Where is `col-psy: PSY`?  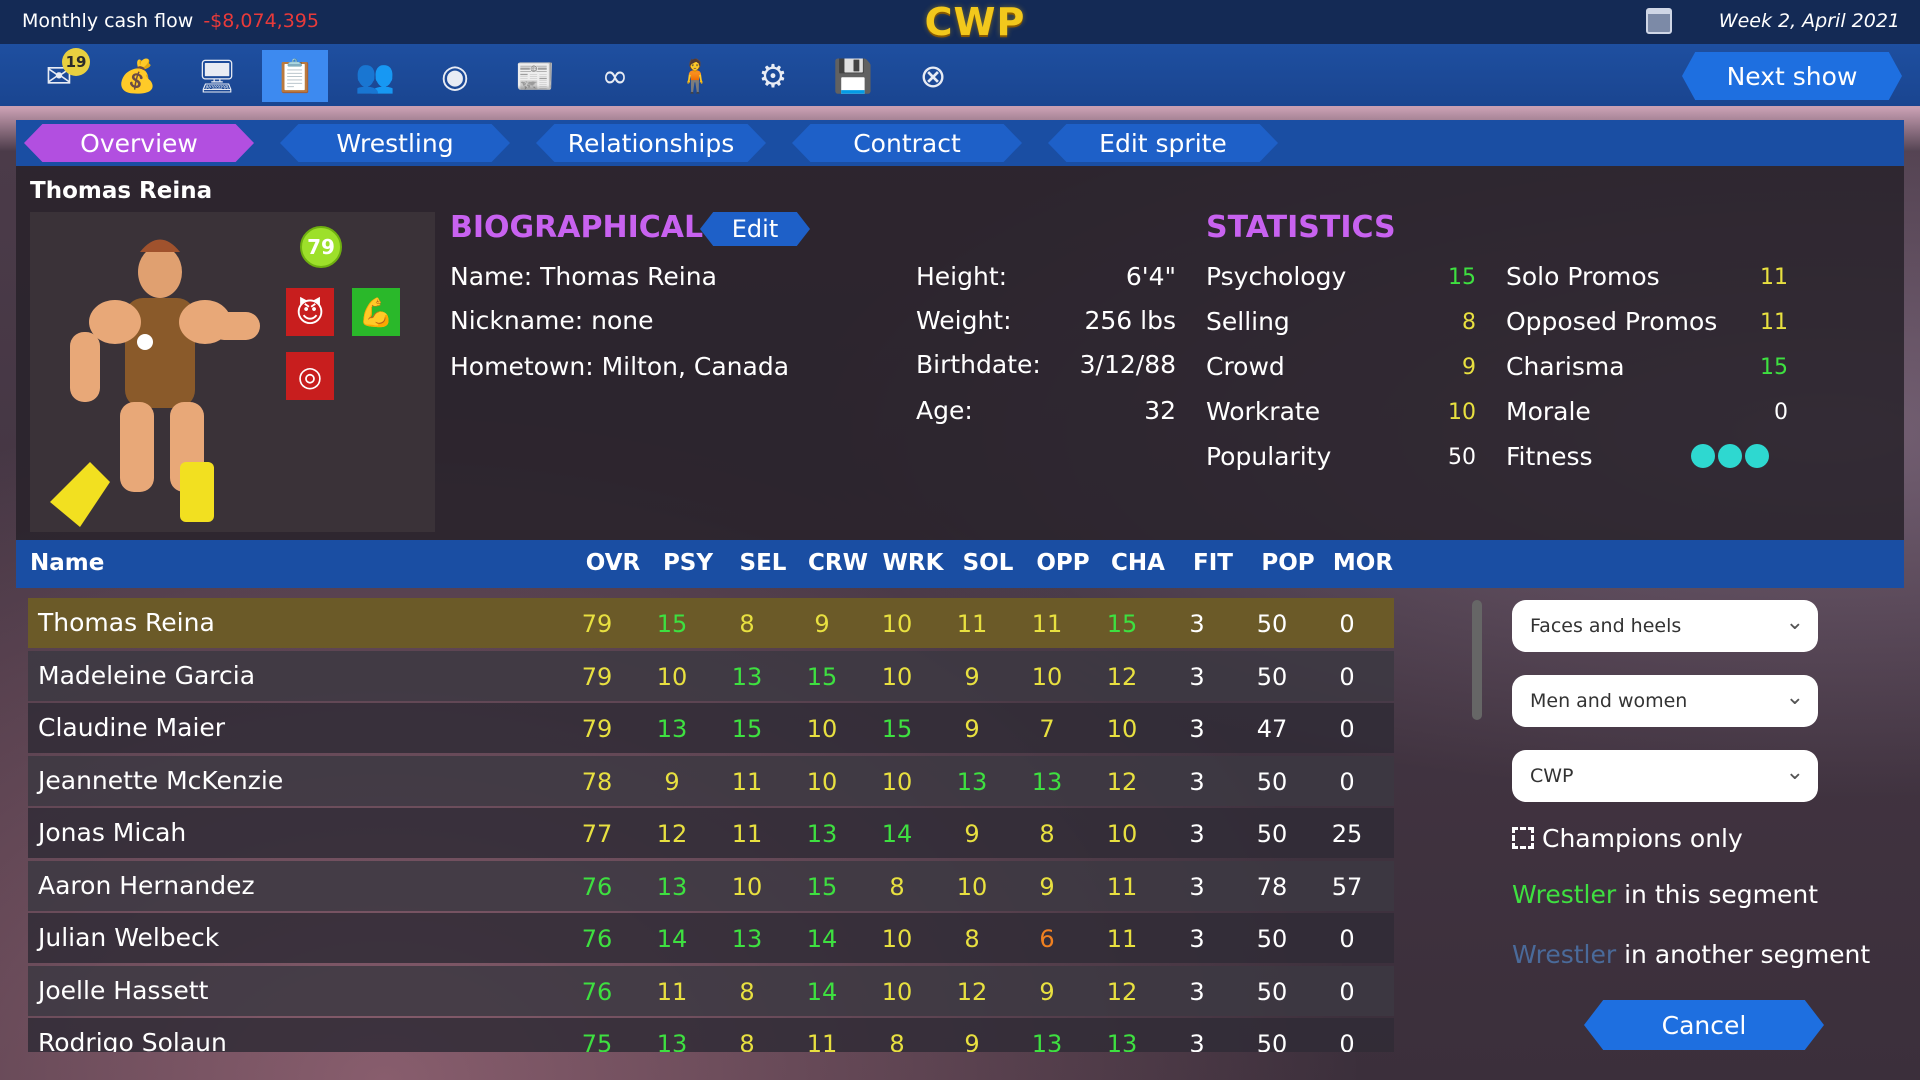
col-psy: PSY is located at coordinates (688, 563).